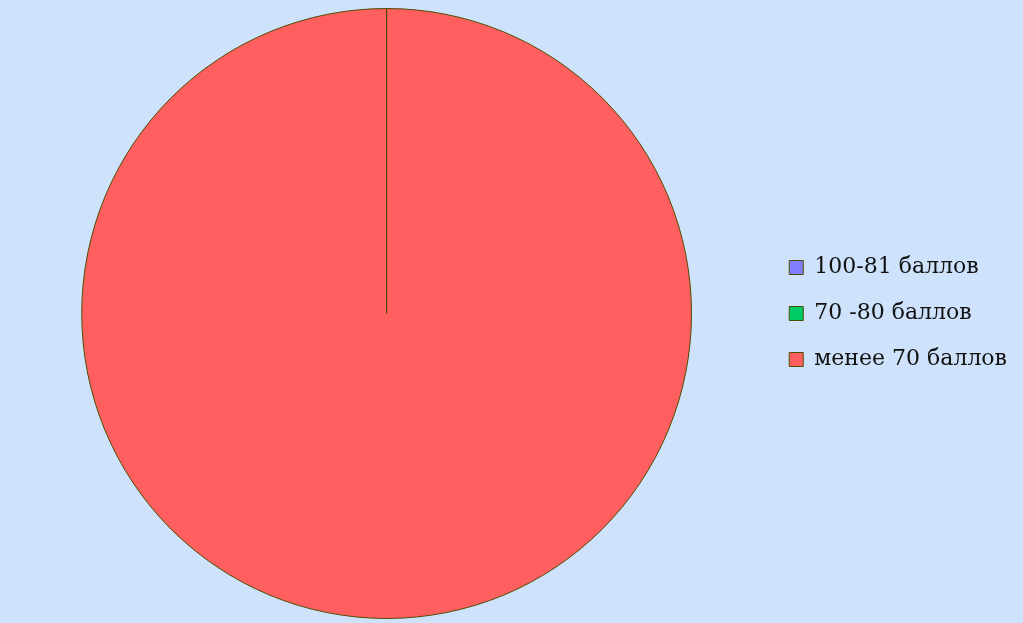 The image size is (1023, 623). I want to click on legend-label: 100-81 баллов, so click(896, 266).